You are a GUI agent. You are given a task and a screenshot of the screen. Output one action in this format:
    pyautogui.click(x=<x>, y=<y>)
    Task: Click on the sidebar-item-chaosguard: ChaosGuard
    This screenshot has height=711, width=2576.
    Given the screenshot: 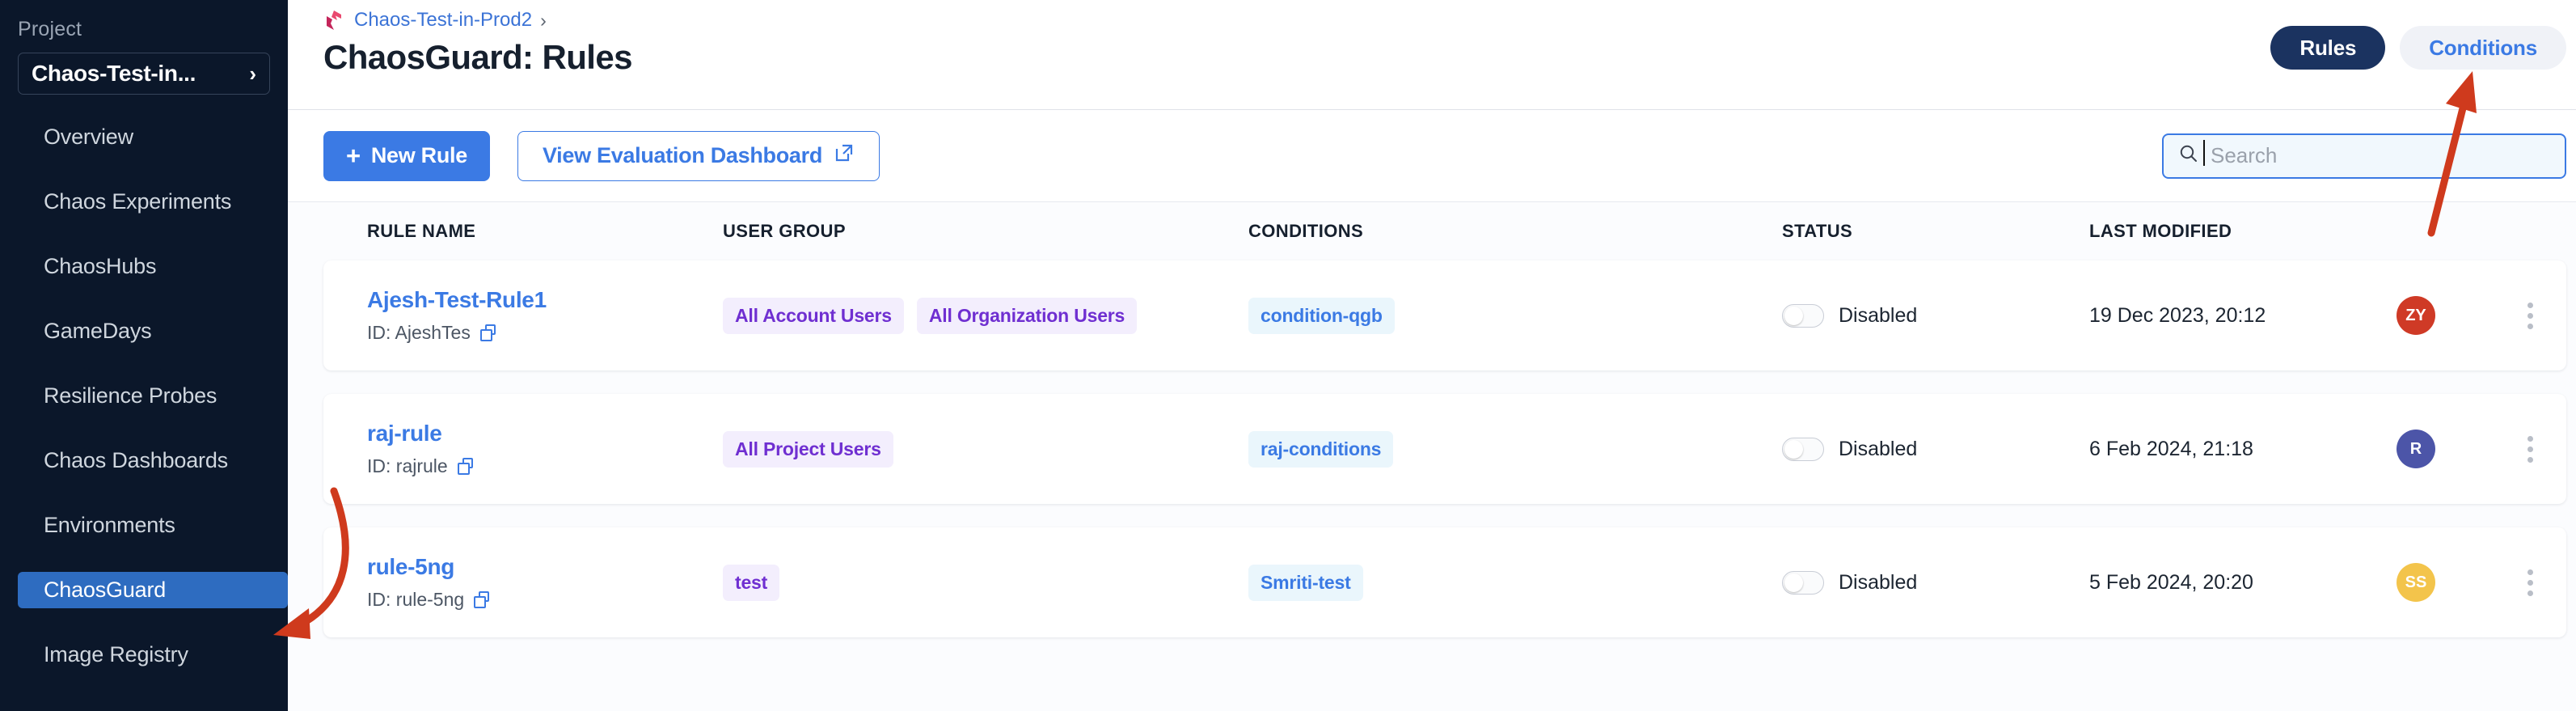 What is the action you would take?
    pyautogui.click(x=153, y=590)
    